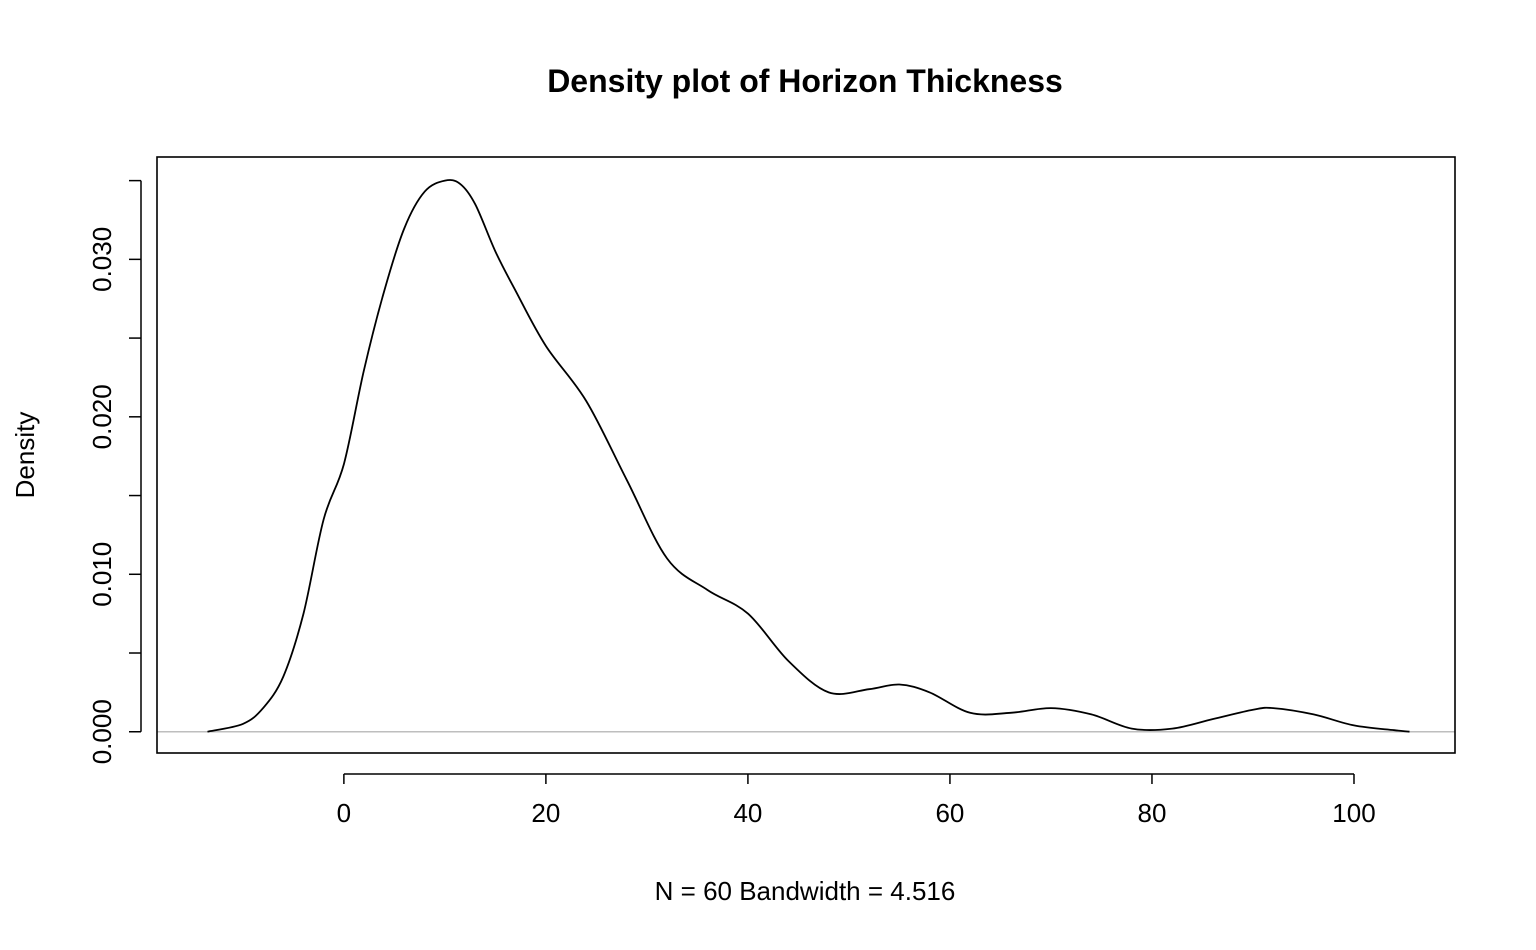  Describe the element at coordinates (102, 731) in the screenshot. I see `y-tick-label: 0.000` at that location.